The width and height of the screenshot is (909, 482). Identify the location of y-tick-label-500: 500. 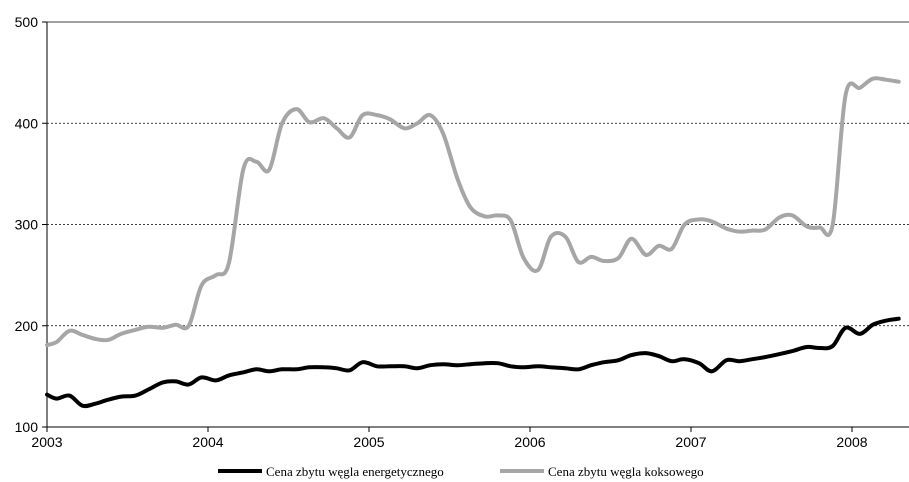
(27, 22).